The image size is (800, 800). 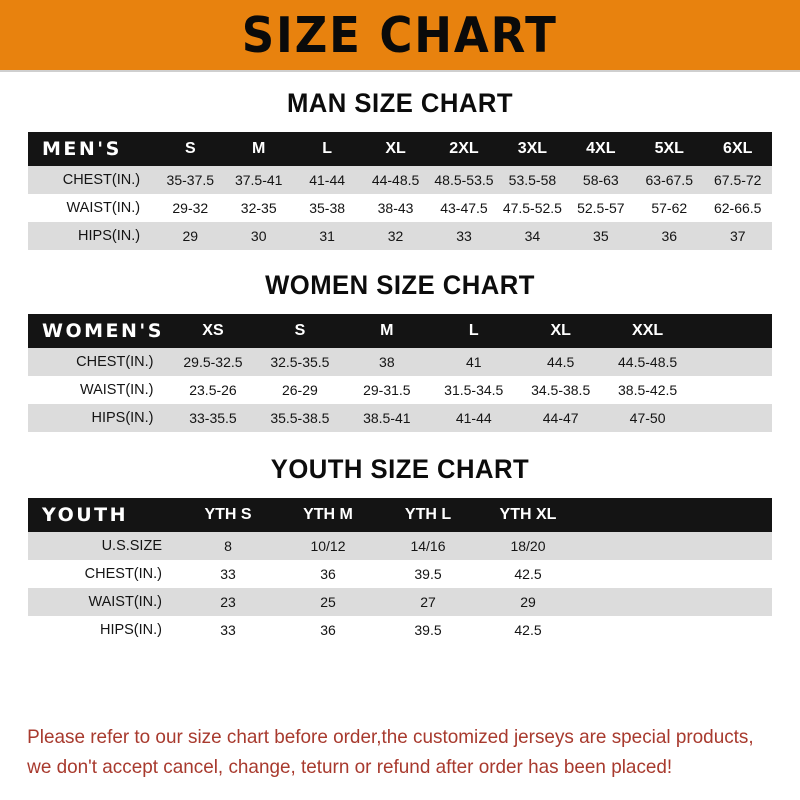 What do you see at coordinates (528, 514) in the screenshot?
I see `column-header-yth-xl: YTH XL` at bounding box center [528, 514].